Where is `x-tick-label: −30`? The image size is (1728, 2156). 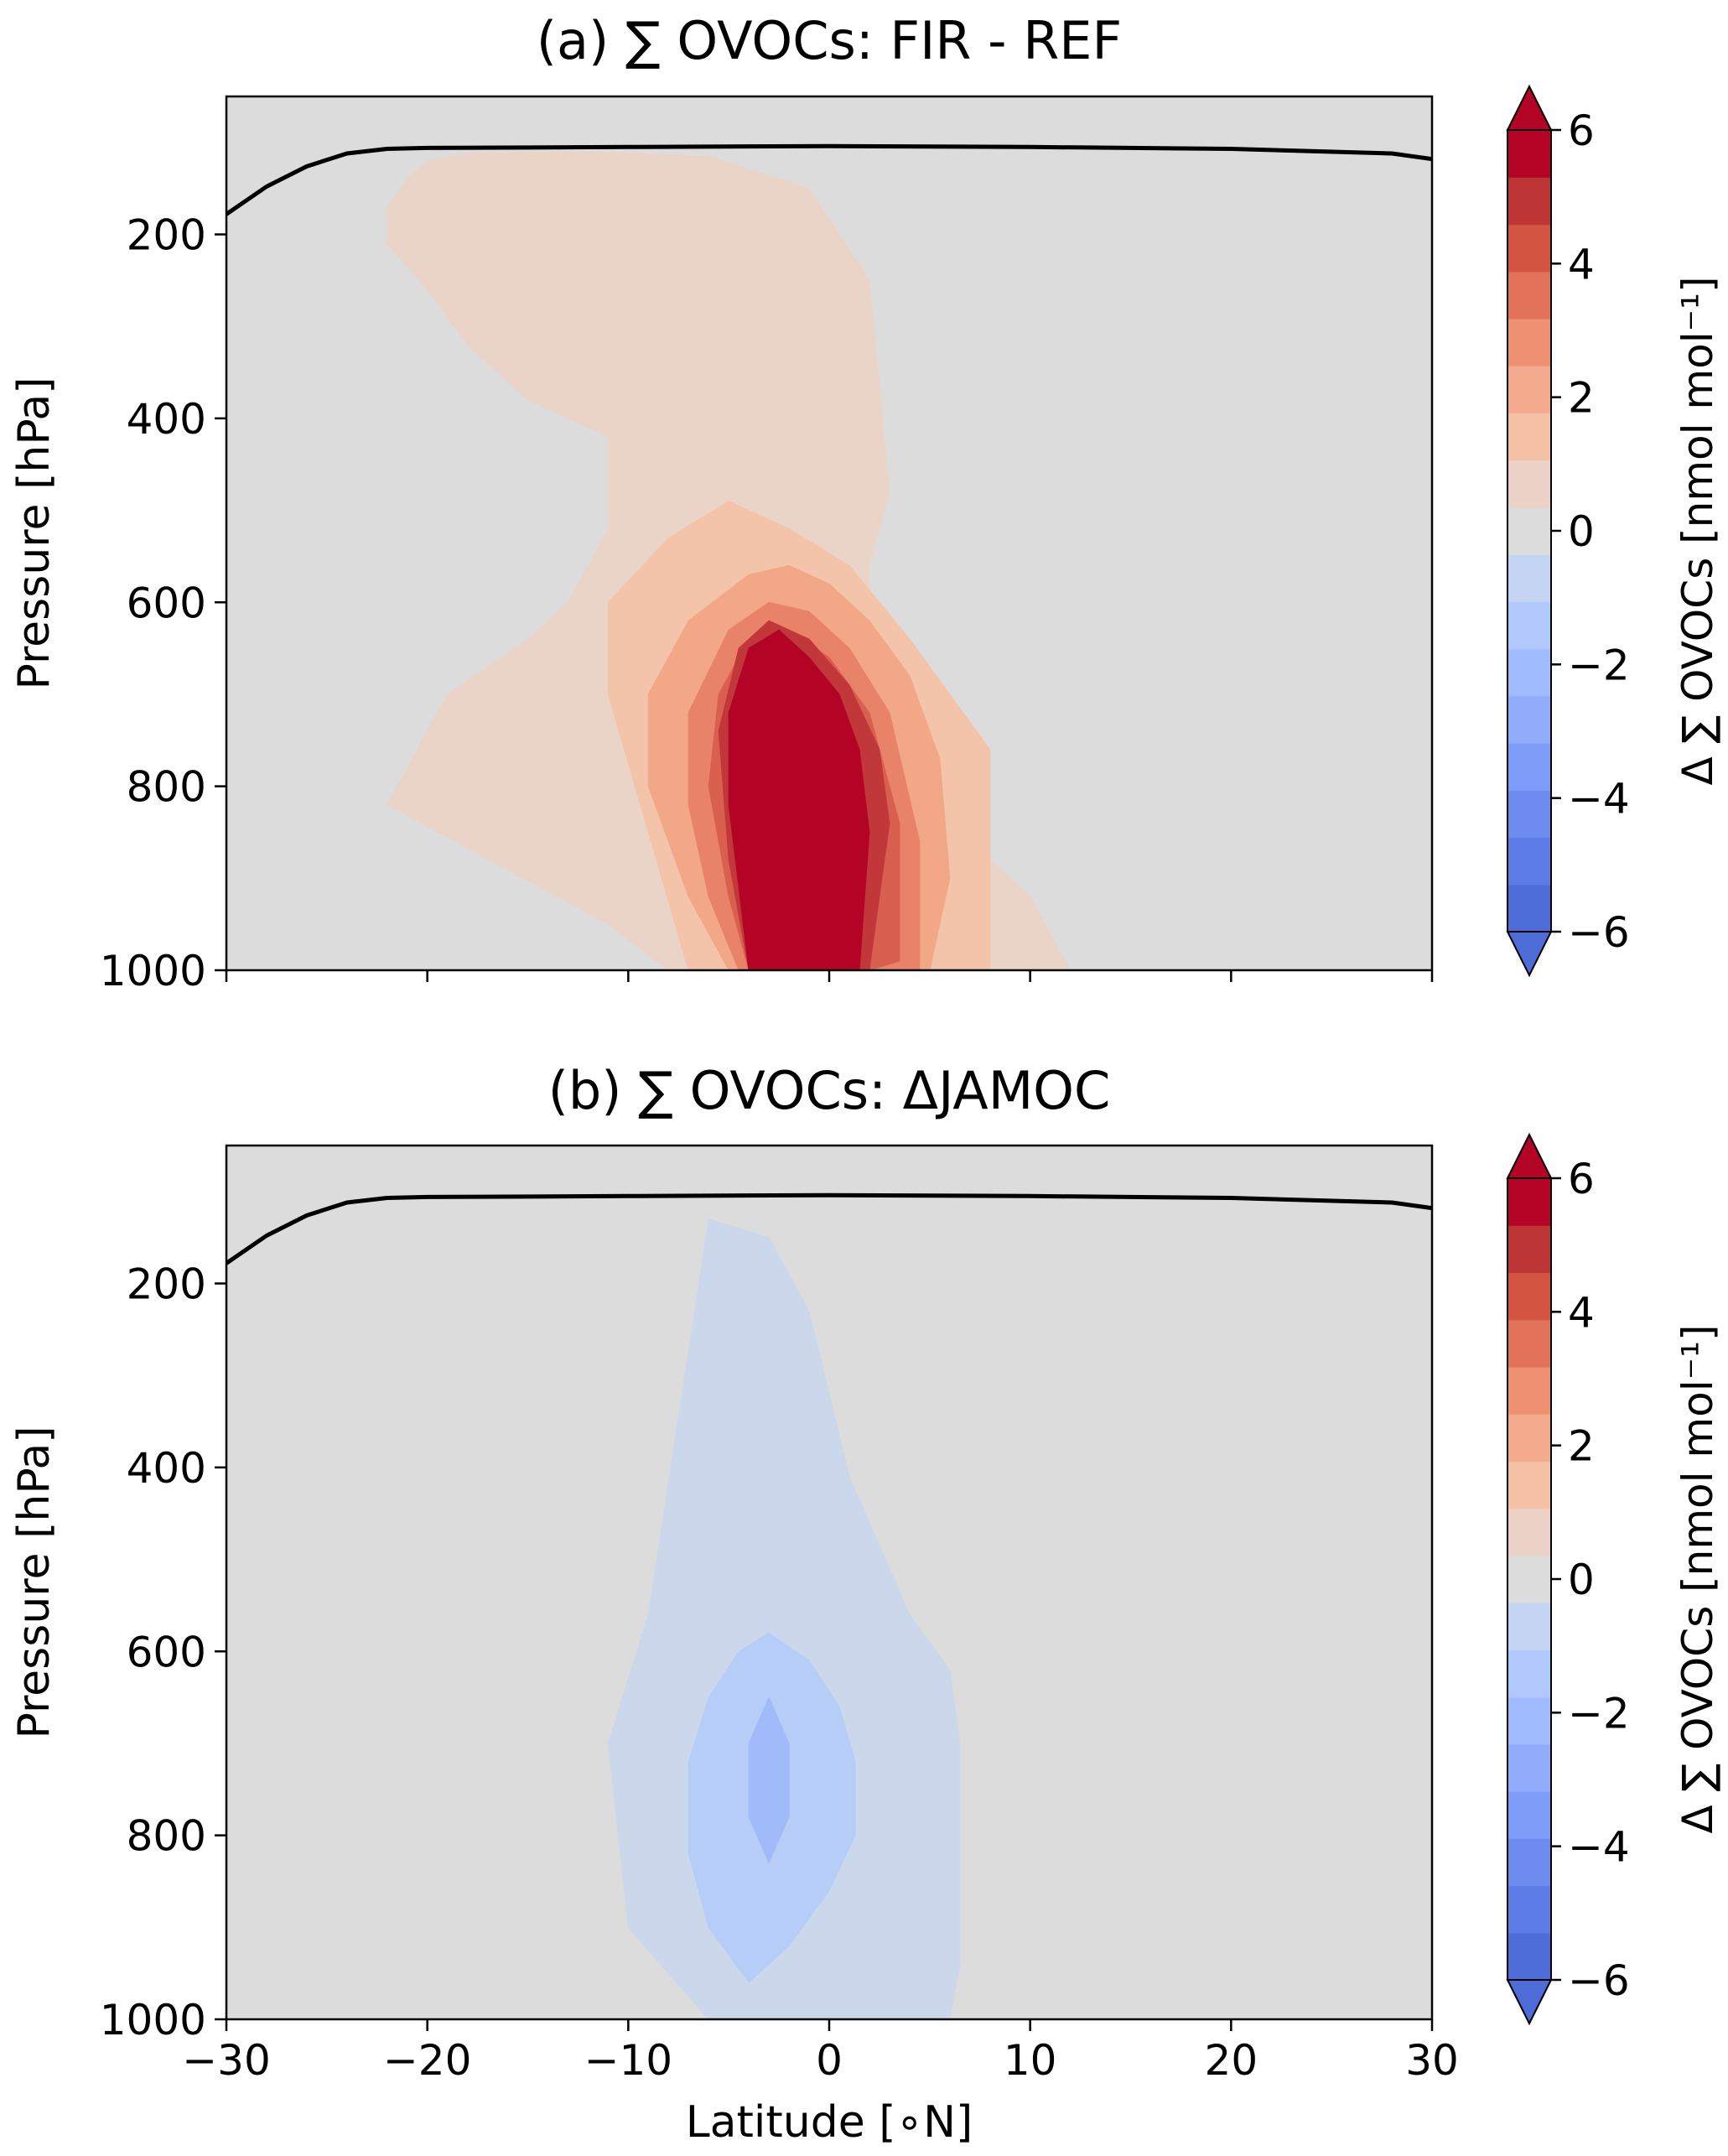 x-tick-label: −30 is located at coordinates (226, 2060).